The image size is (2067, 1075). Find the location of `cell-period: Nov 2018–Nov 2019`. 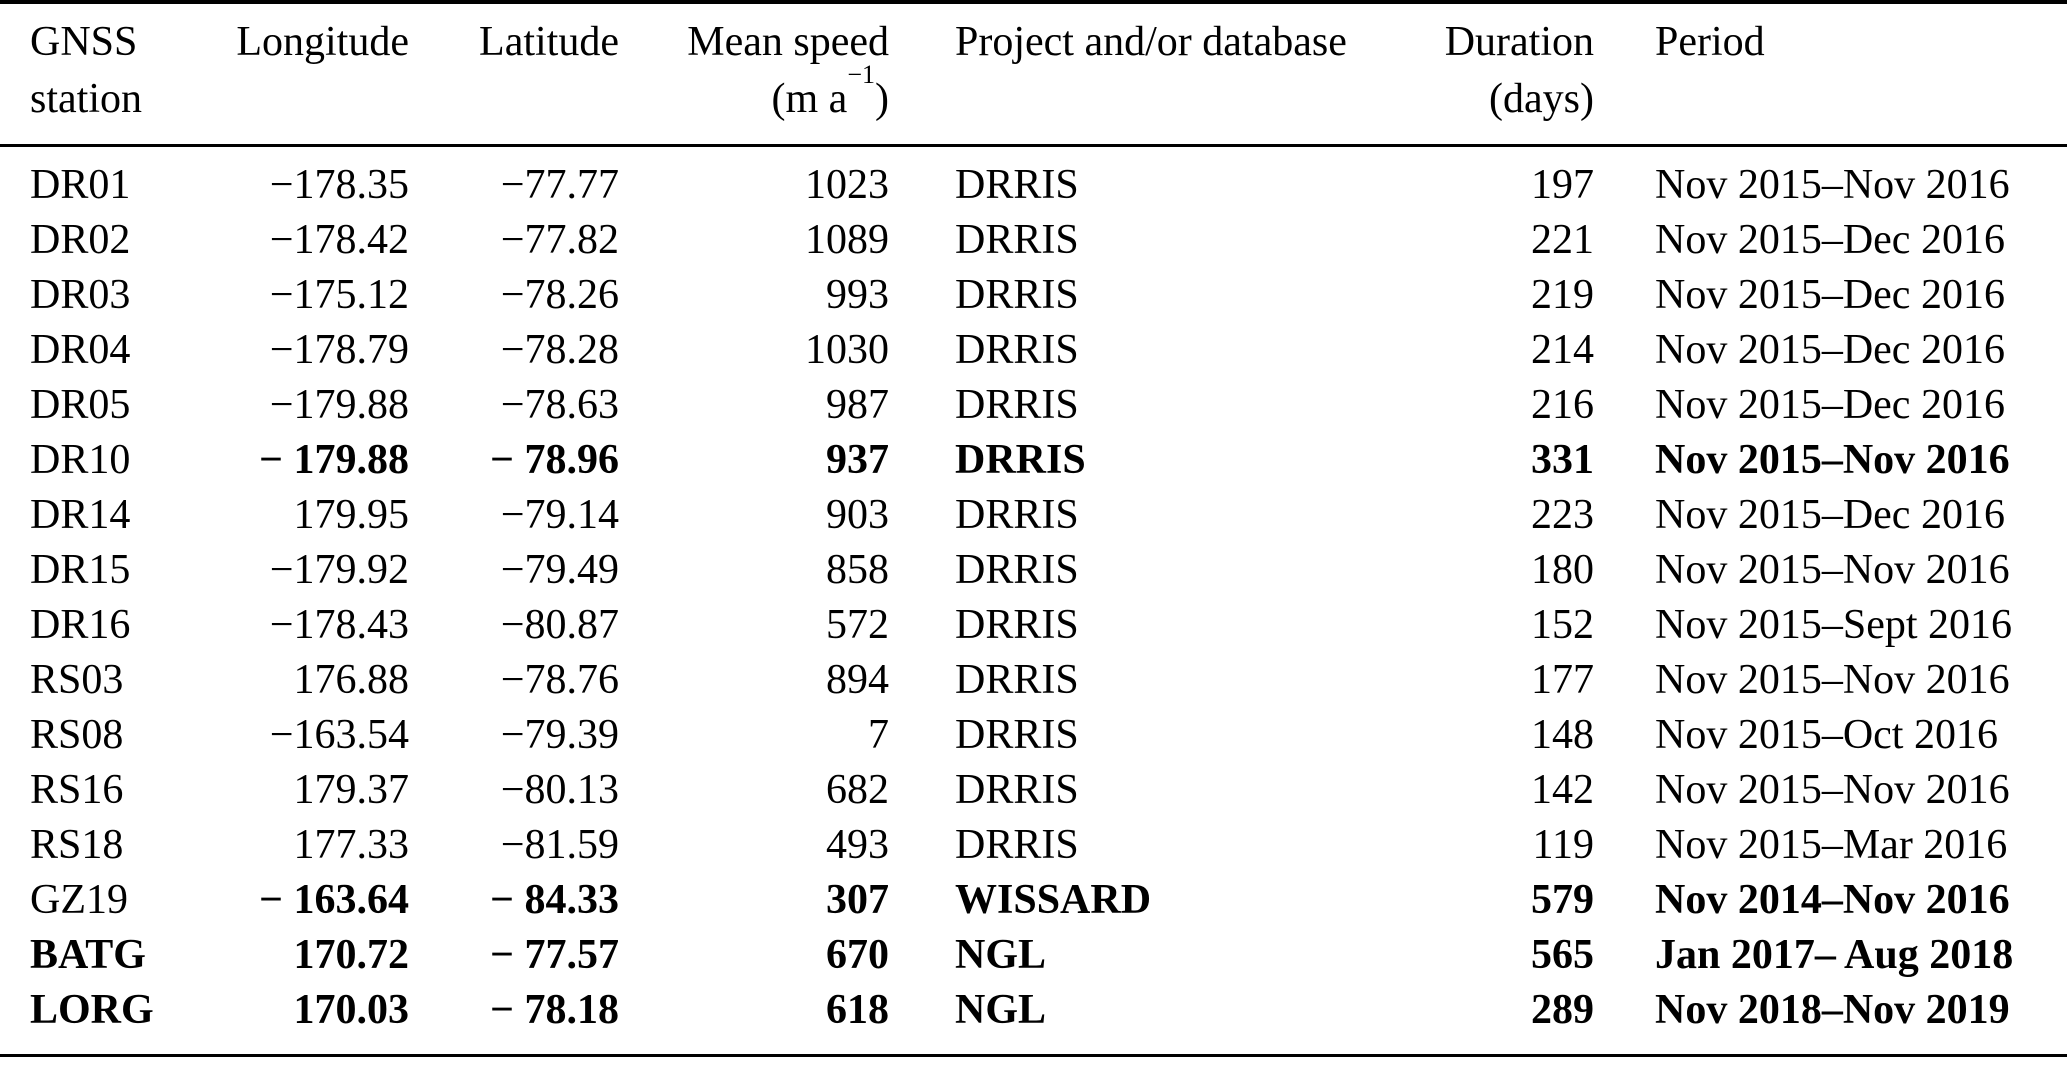

cell-period: Nov 2018–Nov 2019 is located at coordinates (1831, 1029).